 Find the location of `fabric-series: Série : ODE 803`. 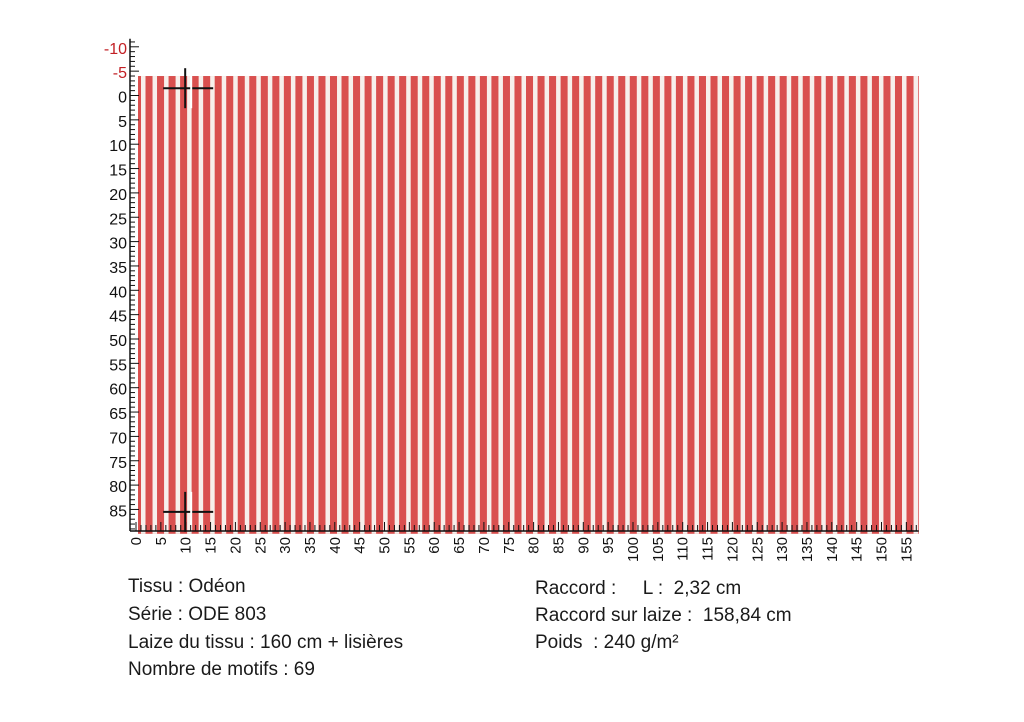

fabric-series: Série : ODE 803 is located at coordinates (197, 614).